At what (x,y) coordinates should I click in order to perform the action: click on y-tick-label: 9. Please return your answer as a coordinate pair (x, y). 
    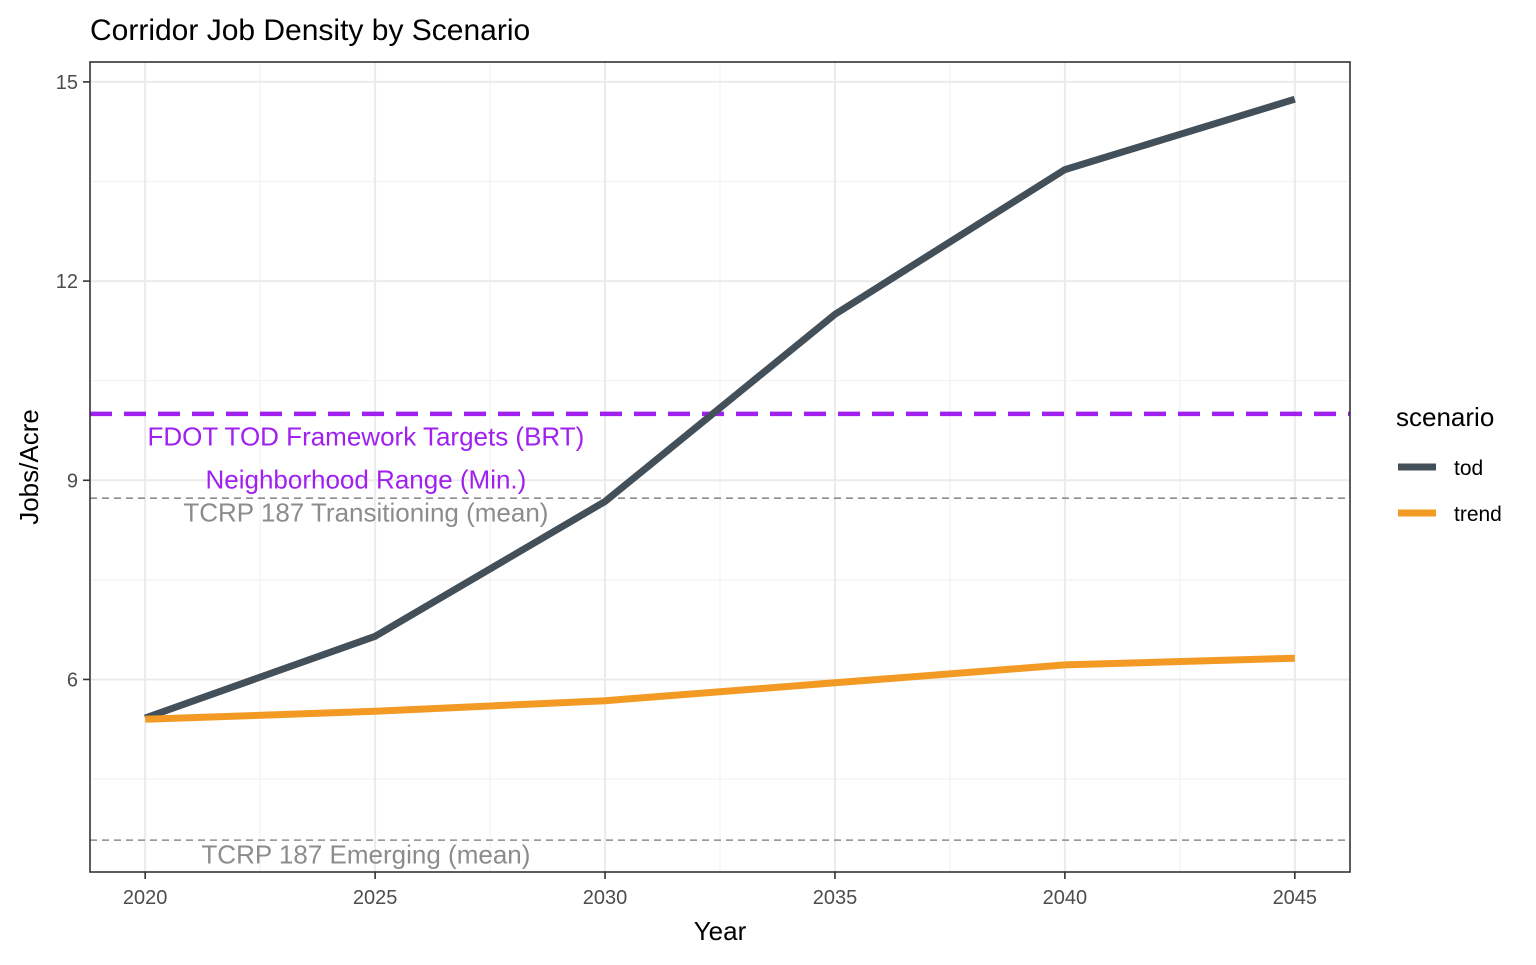
    Looking at the image, I should click on (72, 481).